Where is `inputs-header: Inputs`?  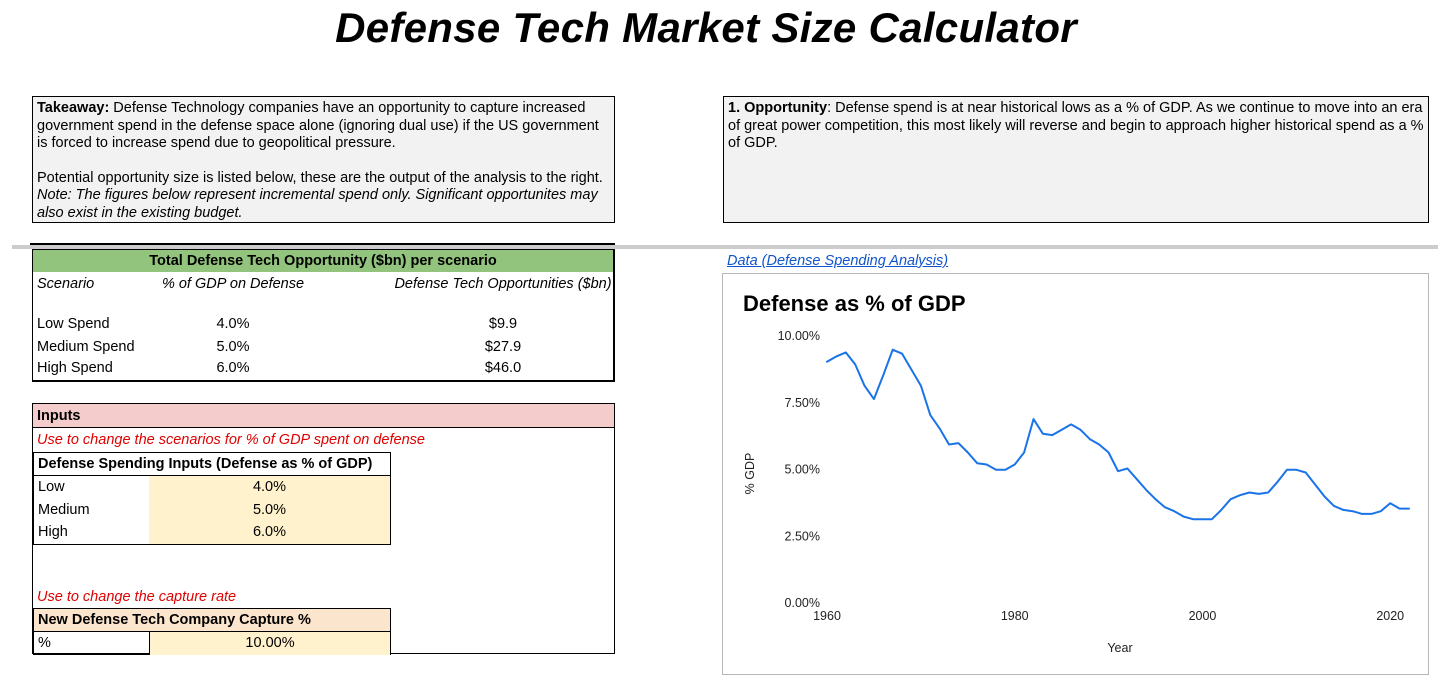
inputs-header: Inputs is located at coordinates (323, 416).